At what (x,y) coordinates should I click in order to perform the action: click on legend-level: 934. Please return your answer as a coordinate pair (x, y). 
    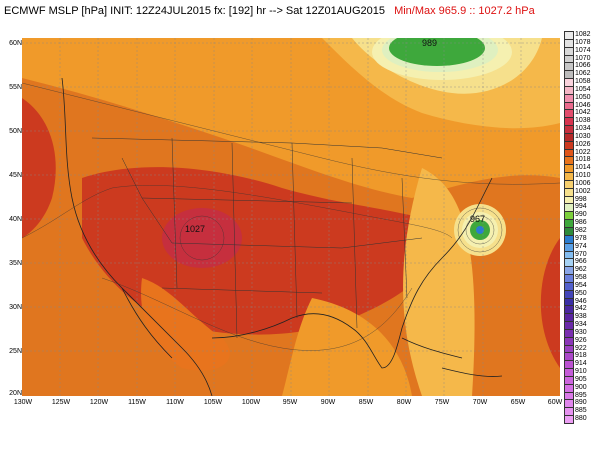
    Looking at the image, I should click on (581, 325).